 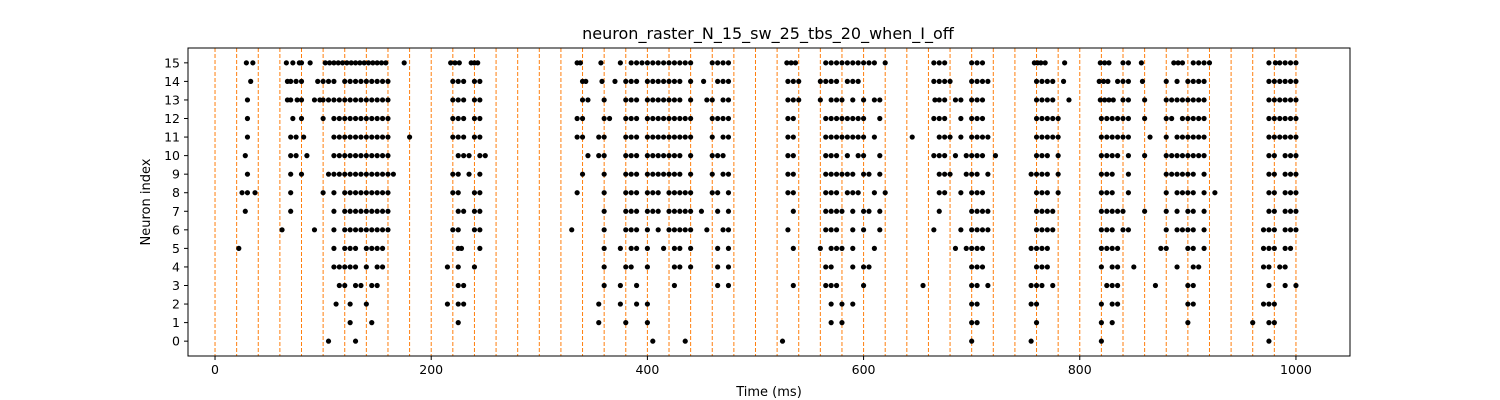 I want to click on x-axis-ticks: 0 200 400 600 800 1000, so click(x=761, y=366).